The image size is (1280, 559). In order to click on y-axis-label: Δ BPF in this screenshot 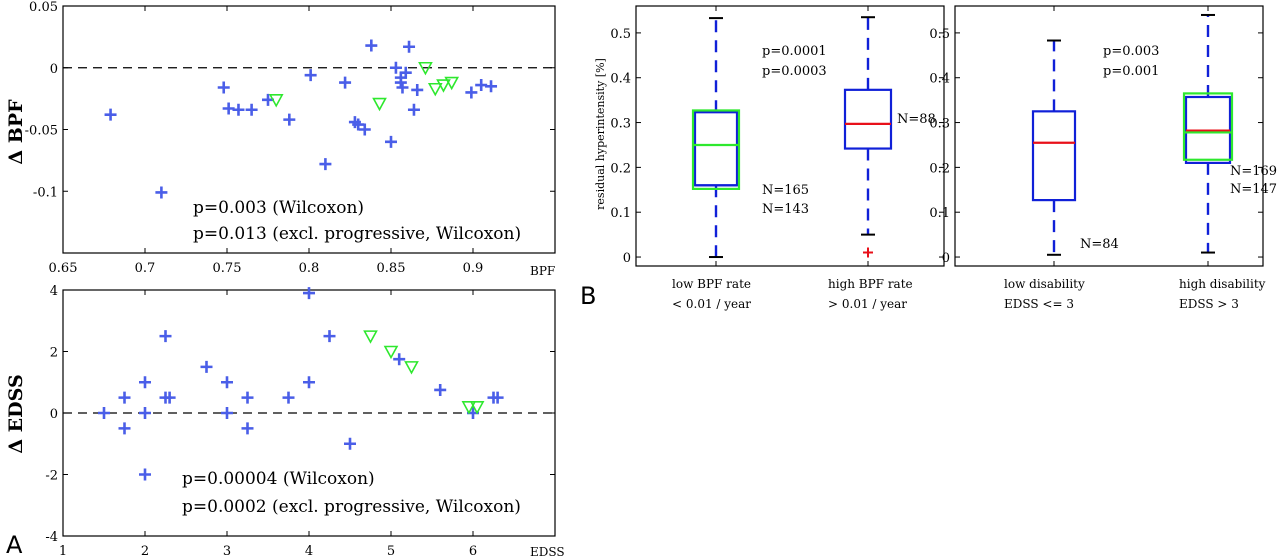, I will do `click(16, 132)`.